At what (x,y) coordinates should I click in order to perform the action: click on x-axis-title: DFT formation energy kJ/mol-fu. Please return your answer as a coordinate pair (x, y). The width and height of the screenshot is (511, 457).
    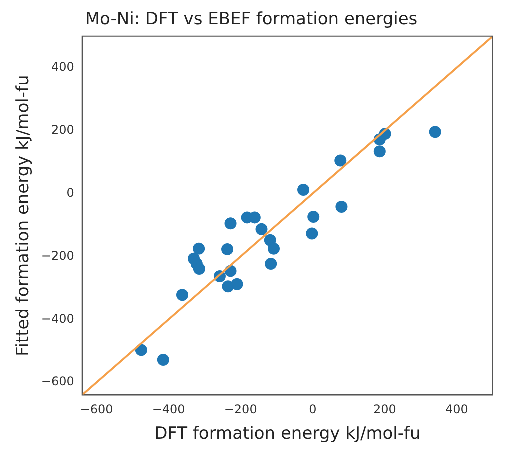
    Looking at the image, I should click on (287, 434).